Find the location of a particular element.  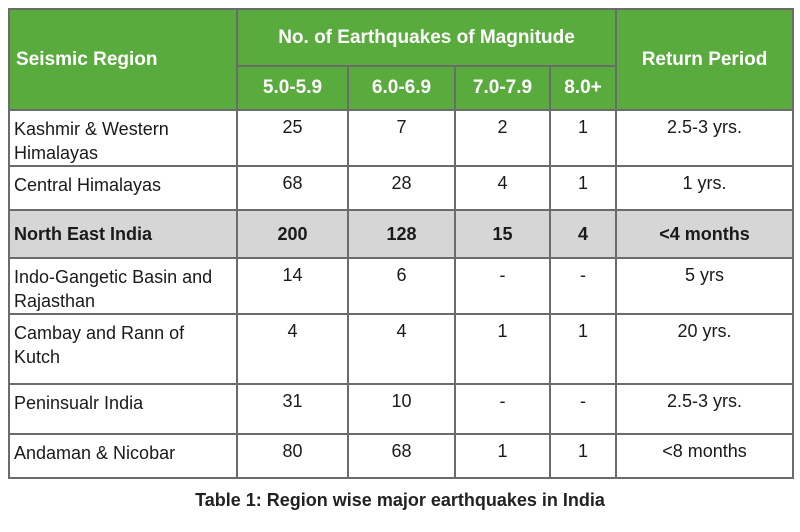

table-row: Cambay and Rann of Kutch 4 4 1 1 20 yrs. is located at coordinates (401, 349).